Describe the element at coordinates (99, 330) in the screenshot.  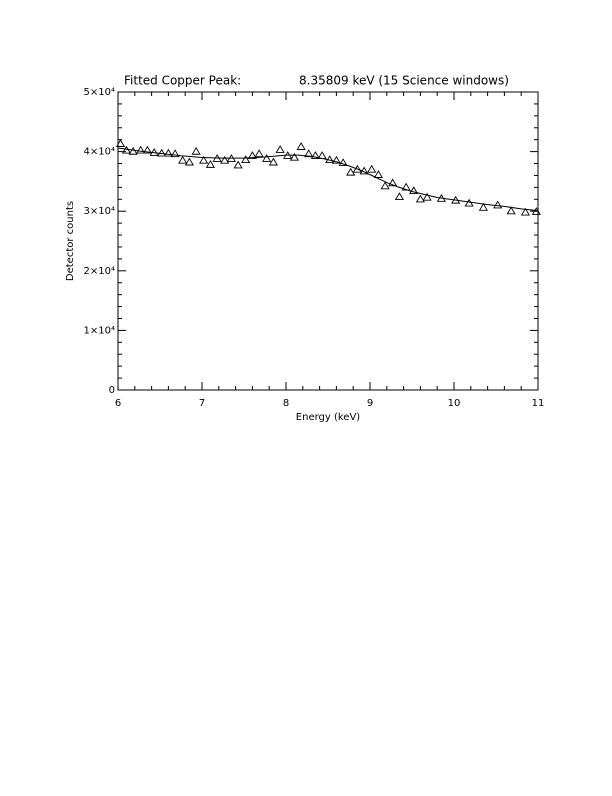
I see `y-tick-label: 1×10⁴` at that location.